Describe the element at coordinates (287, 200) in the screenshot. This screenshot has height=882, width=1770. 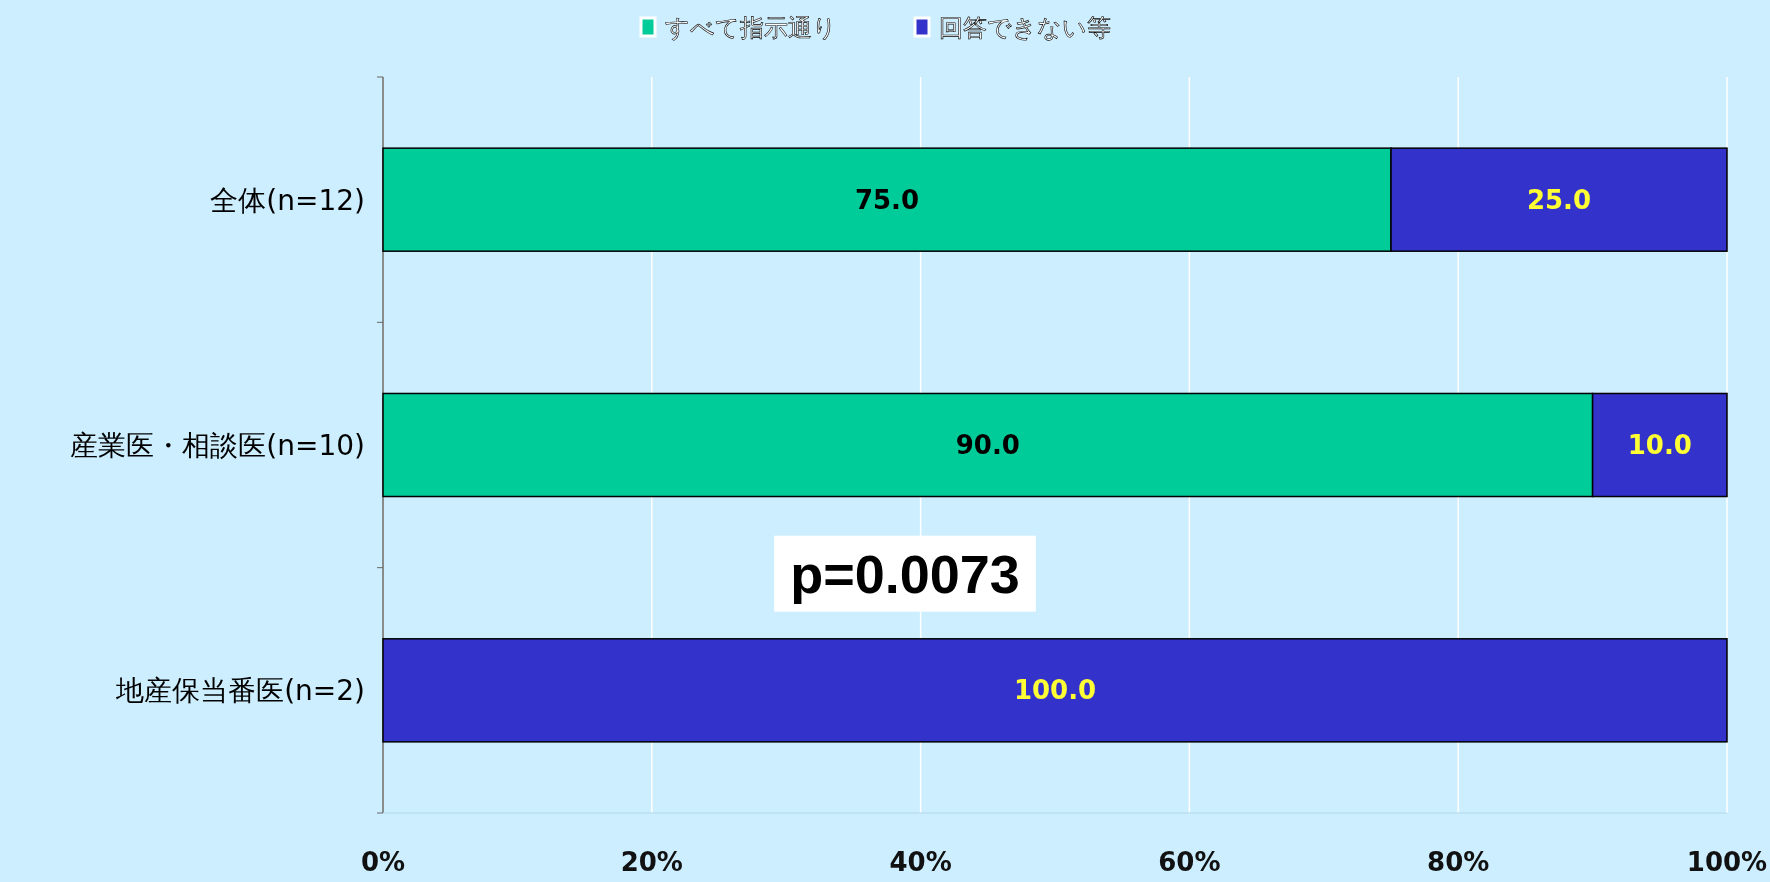
I see `y-tick-label: 全体(n=12)` at that location.